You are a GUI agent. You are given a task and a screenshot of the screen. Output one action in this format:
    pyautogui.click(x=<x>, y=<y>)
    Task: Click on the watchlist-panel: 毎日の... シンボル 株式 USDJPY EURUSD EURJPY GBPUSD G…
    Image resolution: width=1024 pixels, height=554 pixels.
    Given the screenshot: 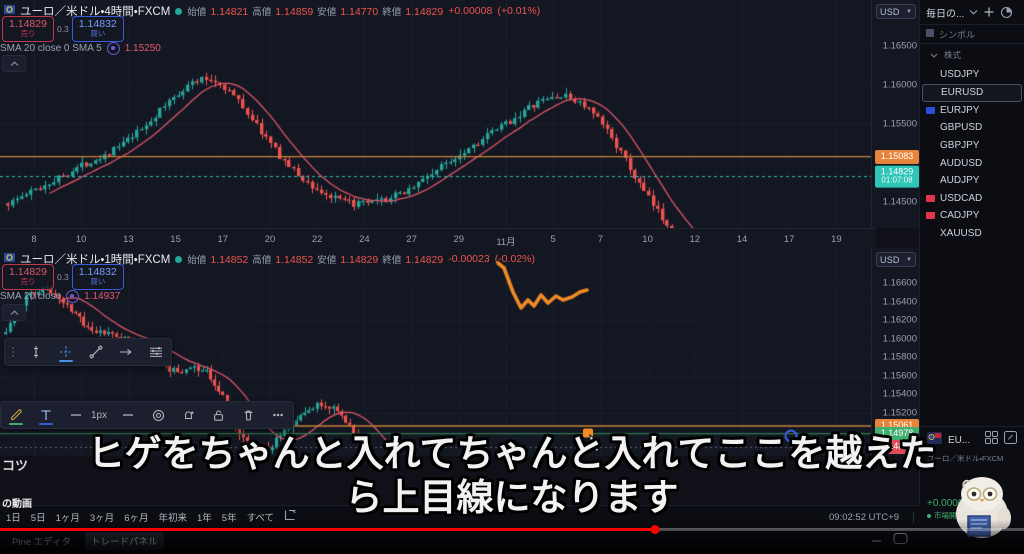 What is the action you would take?
    pyautogui.click(x=971, y=213)
    